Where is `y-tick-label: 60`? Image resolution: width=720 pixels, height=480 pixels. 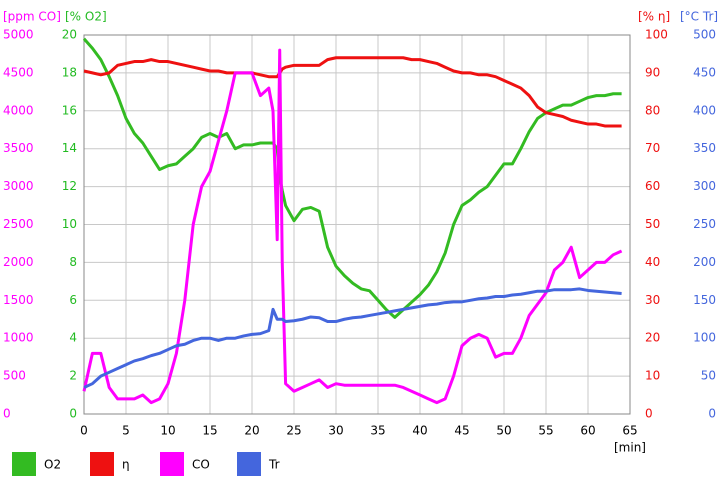 y-tick-label: 60 is located at coordinates (652, 186).